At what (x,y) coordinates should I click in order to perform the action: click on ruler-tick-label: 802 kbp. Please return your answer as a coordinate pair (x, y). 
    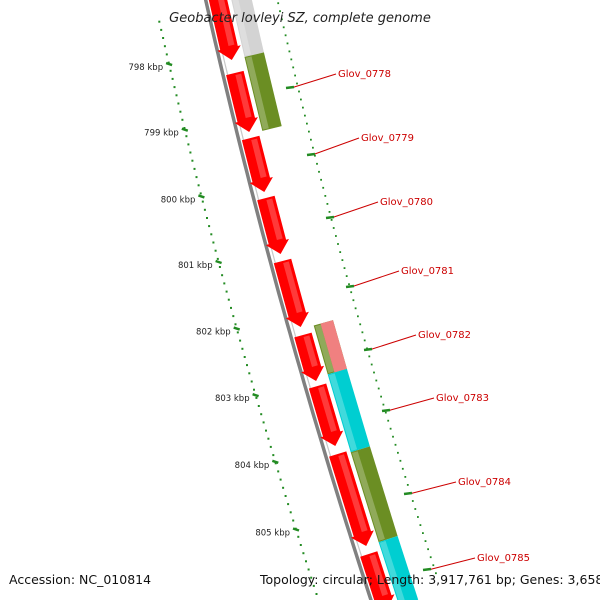
    Looking at the image, I should click on (213, 333).